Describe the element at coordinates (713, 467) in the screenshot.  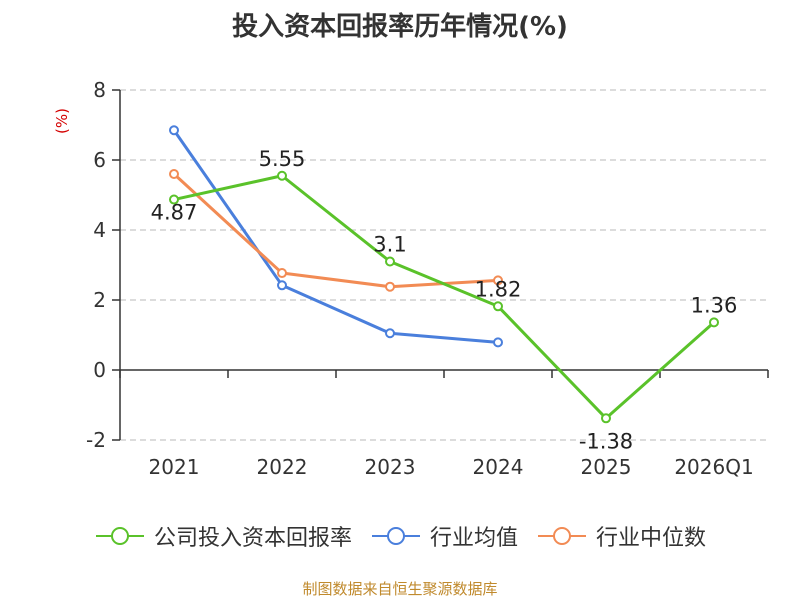
I see `x-tick-label: 2026Q1` at that location.